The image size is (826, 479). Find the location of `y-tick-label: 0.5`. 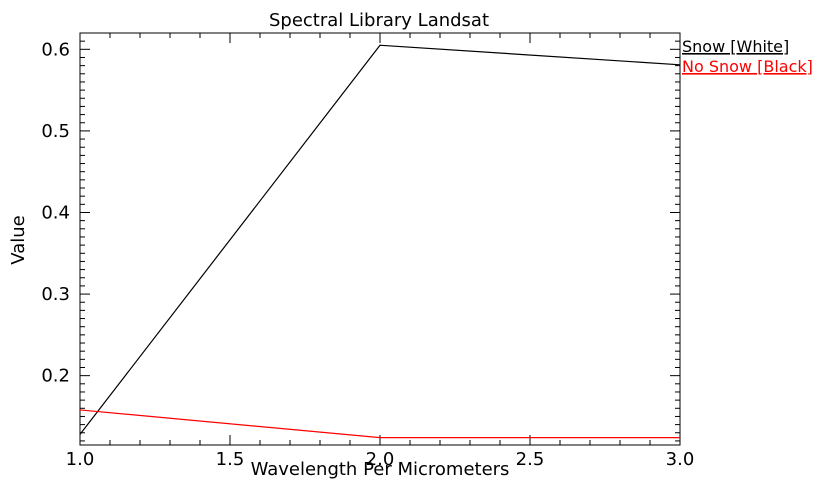

y-tick-label: 0.5 is located at coordinates (55, 131).